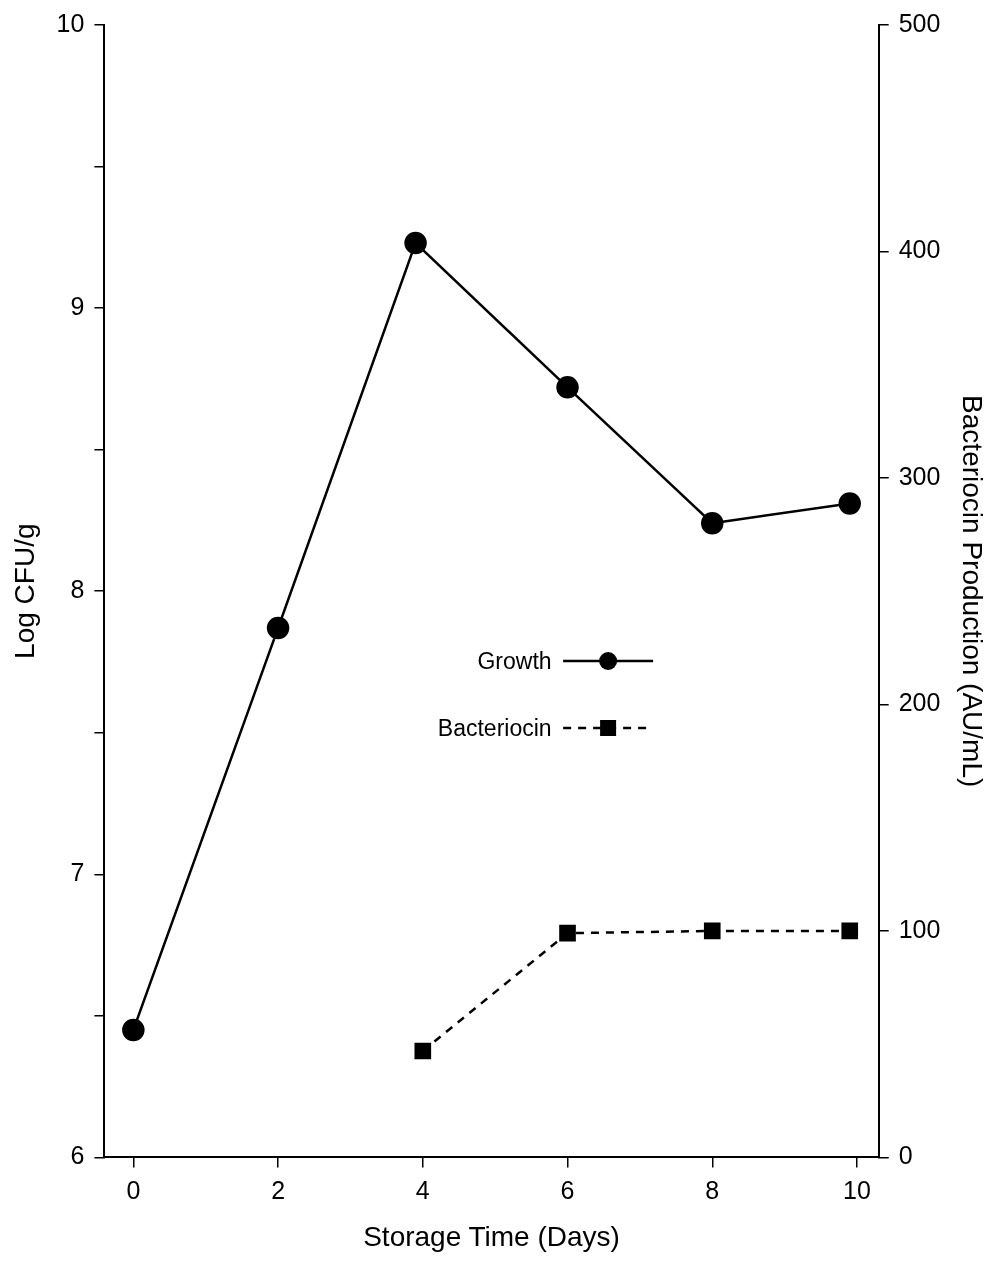 Image resolution: width=1002 pixels, height=1264 pixels. What do you see at coordinates (494, 728) in the screenshot?
I see `legend-label: Bacteriocin` at bounding box center [494, 728].